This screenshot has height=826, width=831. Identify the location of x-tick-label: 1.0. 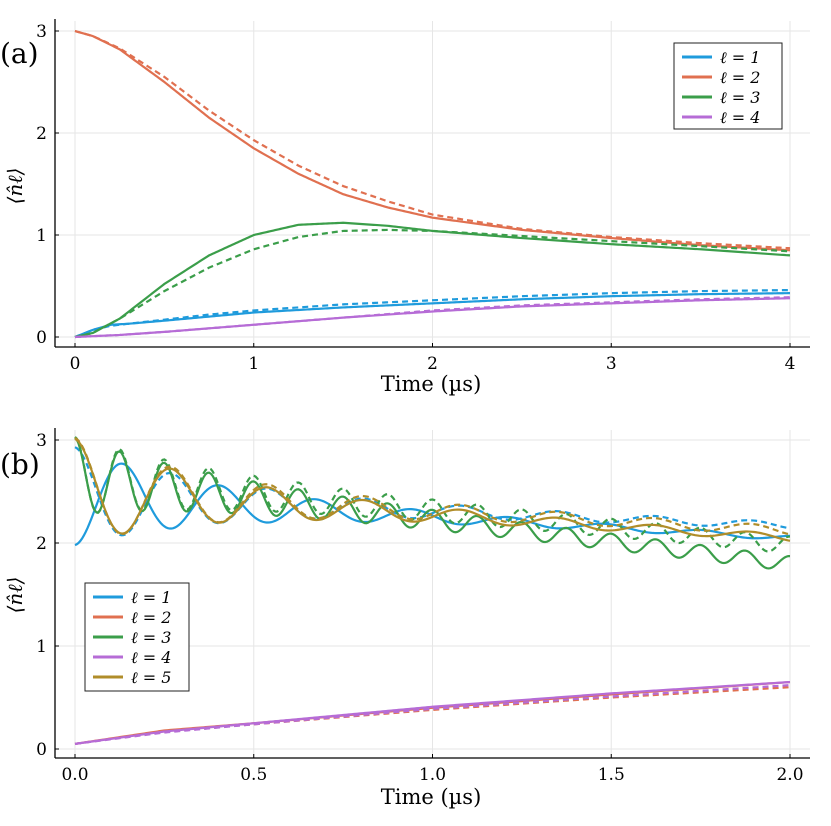
(432, 775).